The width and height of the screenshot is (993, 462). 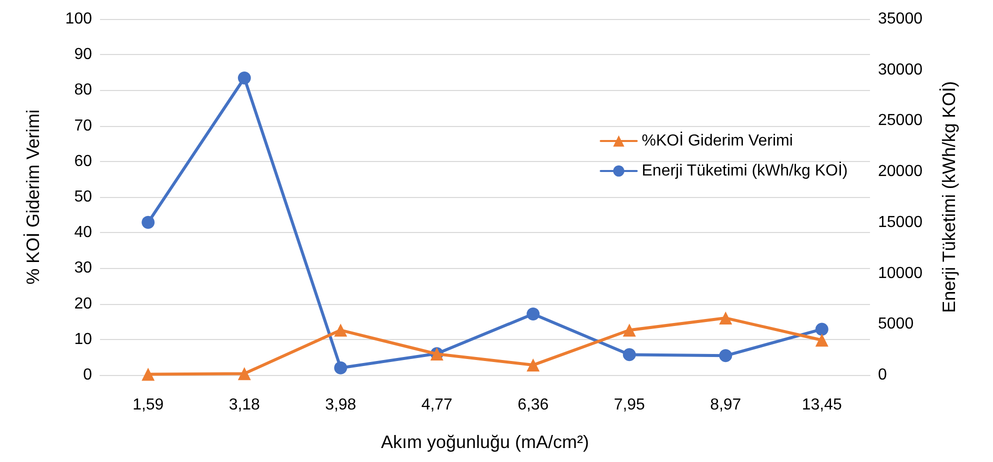 I want to click on y-tick-label: 10, so click(x=83, y=339).